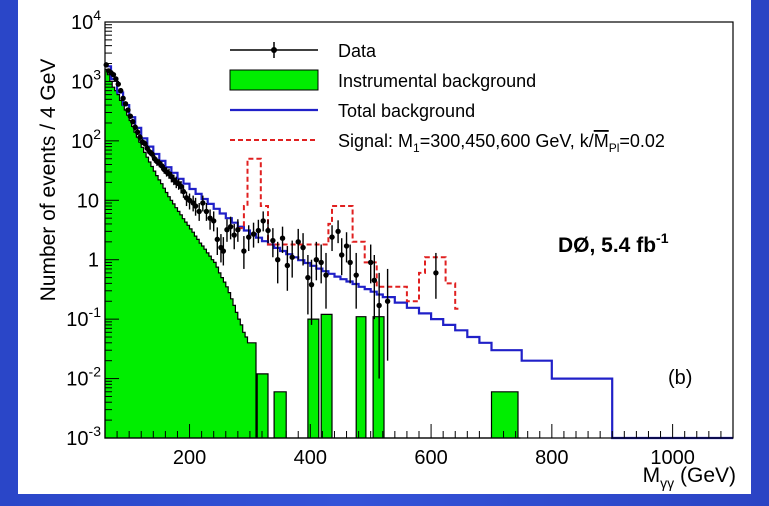 The width and height of the screenshot is (769, 506). I want to click on panel-label: (b), so click(680, 378).